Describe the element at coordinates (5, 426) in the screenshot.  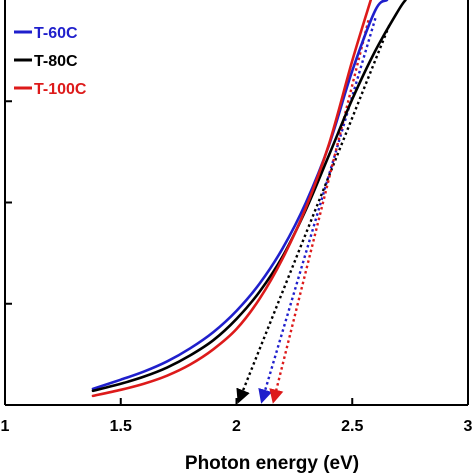
I see `x-tick-label-0: 1` at that location.